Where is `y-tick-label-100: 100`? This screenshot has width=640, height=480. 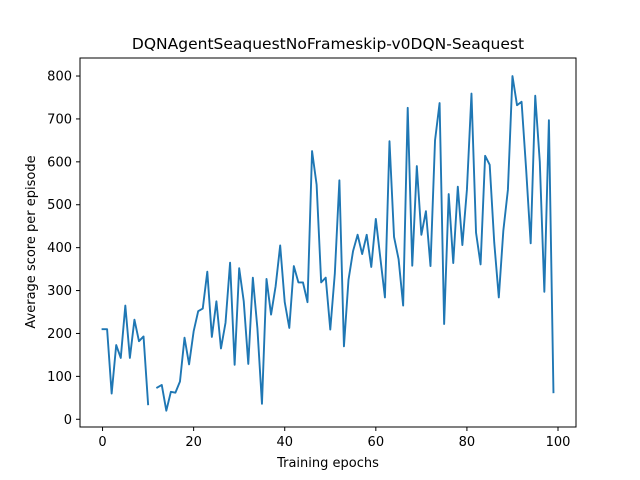
y-tick-label-100: 100 is located at coordinates (59, 377).